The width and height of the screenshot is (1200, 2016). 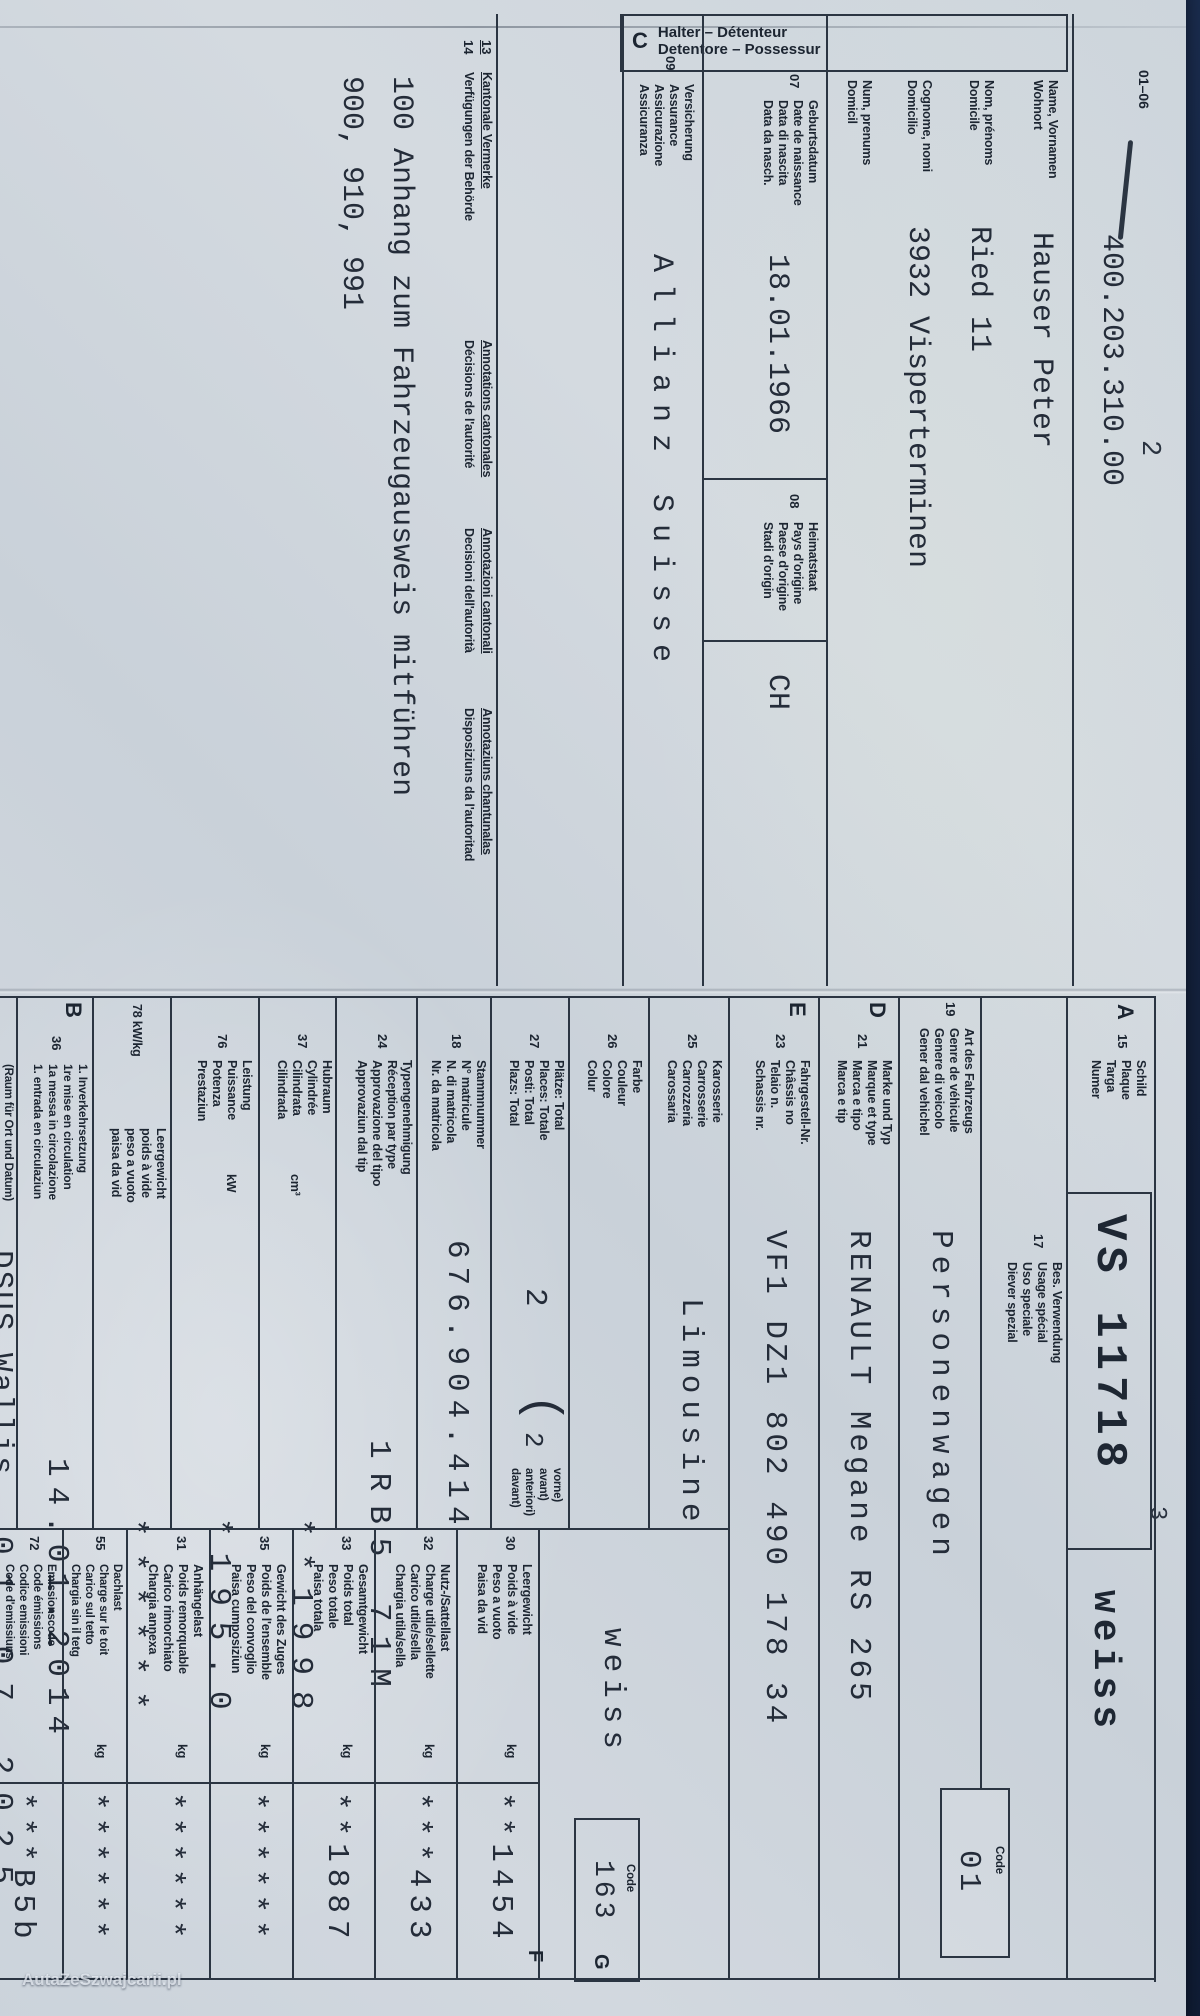 What do you see at coordinates (487, 409) in the screenshot?
I see `label-annotations-fr1: Annotations cantonales` at bounding box center [487, 409].